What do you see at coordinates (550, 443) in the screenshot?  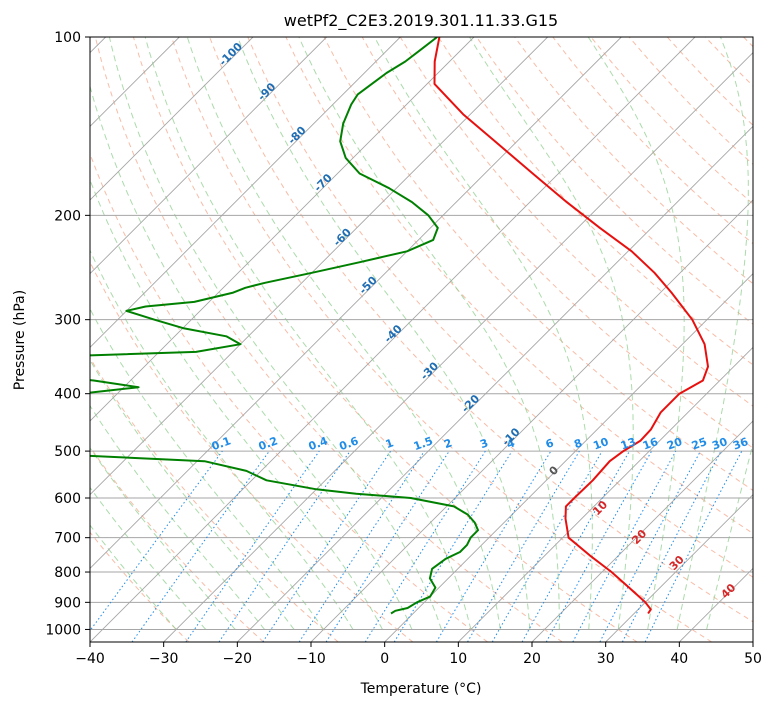 I see `mixing-ratio-label: 6` at bounding box center [550, 443].